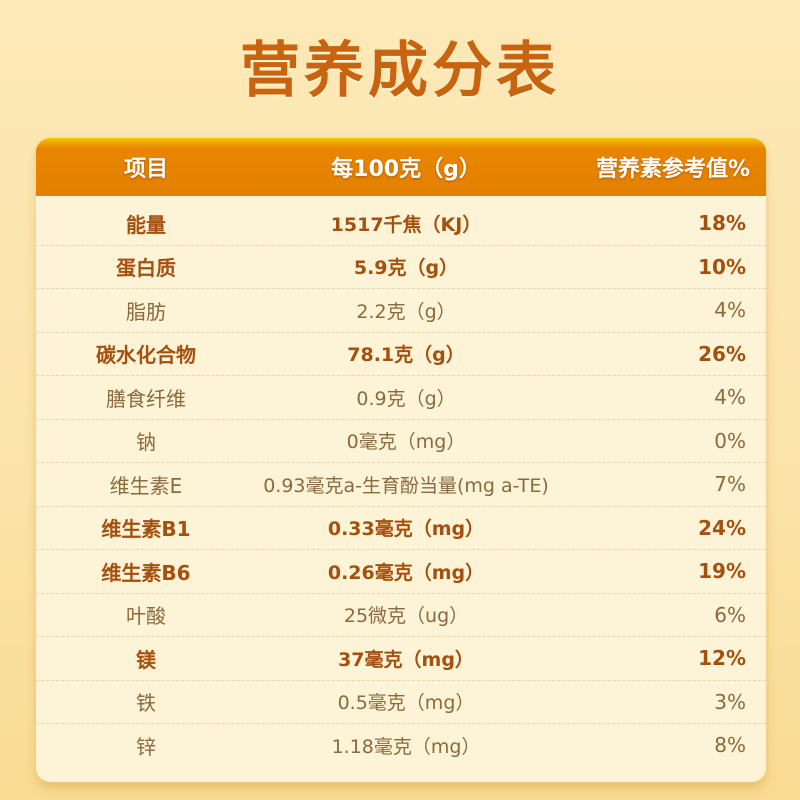 Image resolution: width=800 pixels, height=800 pixels. Describe the element at coordinates (722, 658) in the screenshot. I see `nutrient-nrv: 12%` at that location.